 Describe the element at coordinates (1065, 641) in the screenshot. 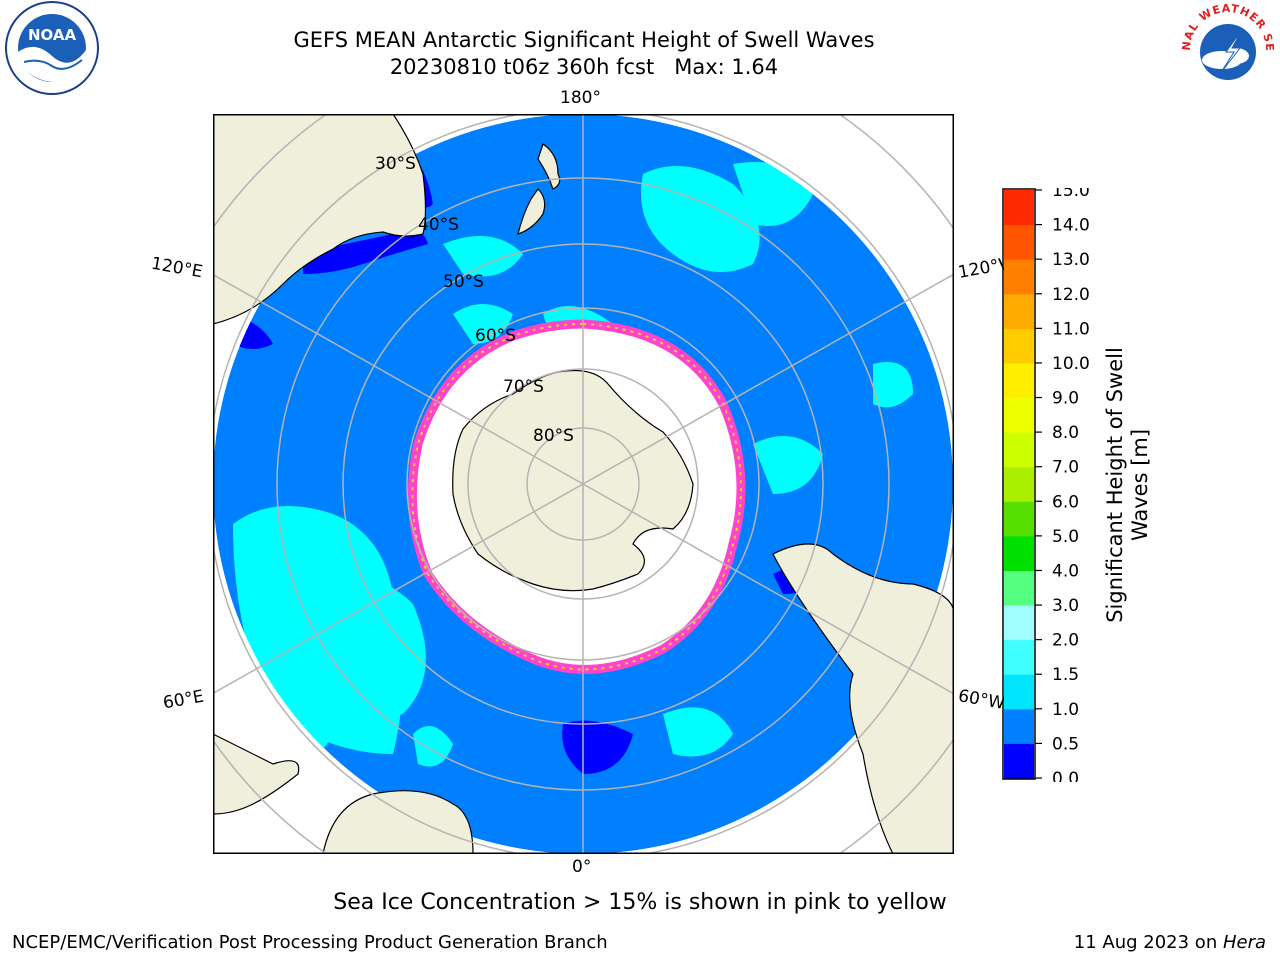

I see `colorbar-tick-label: 2.0` at that location.